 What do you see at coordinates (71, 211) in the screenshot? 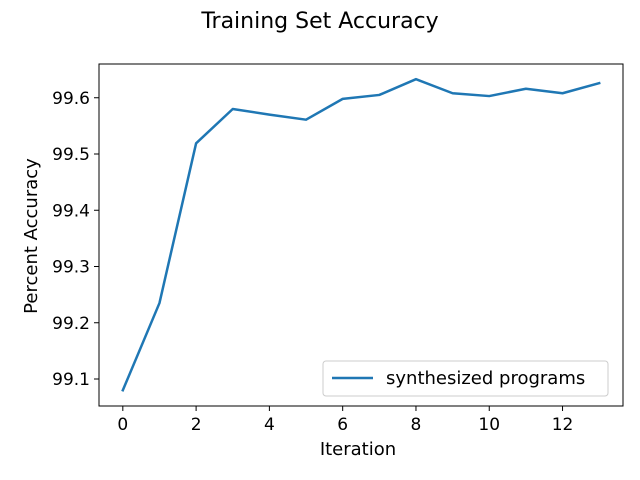
I see `y-tick-label: 99.4` at bounding box center [71, 211].